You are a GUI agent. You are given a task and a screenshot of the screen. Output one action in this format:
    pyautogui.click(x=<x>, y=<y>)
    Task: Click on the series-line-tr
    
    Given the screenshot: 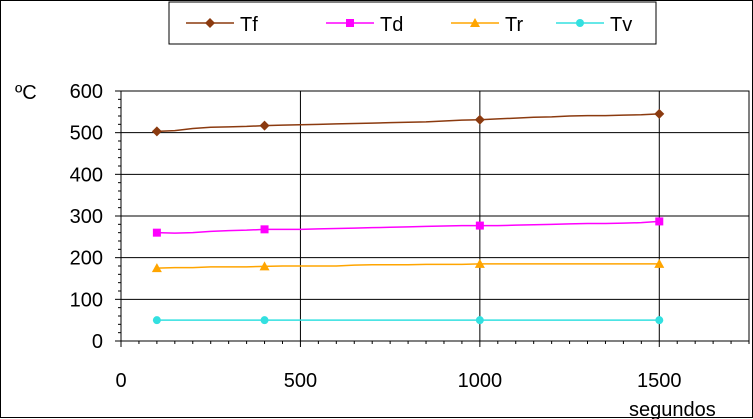 What is the action you would take?
    pyautogui.click(x=408, y=266)
    